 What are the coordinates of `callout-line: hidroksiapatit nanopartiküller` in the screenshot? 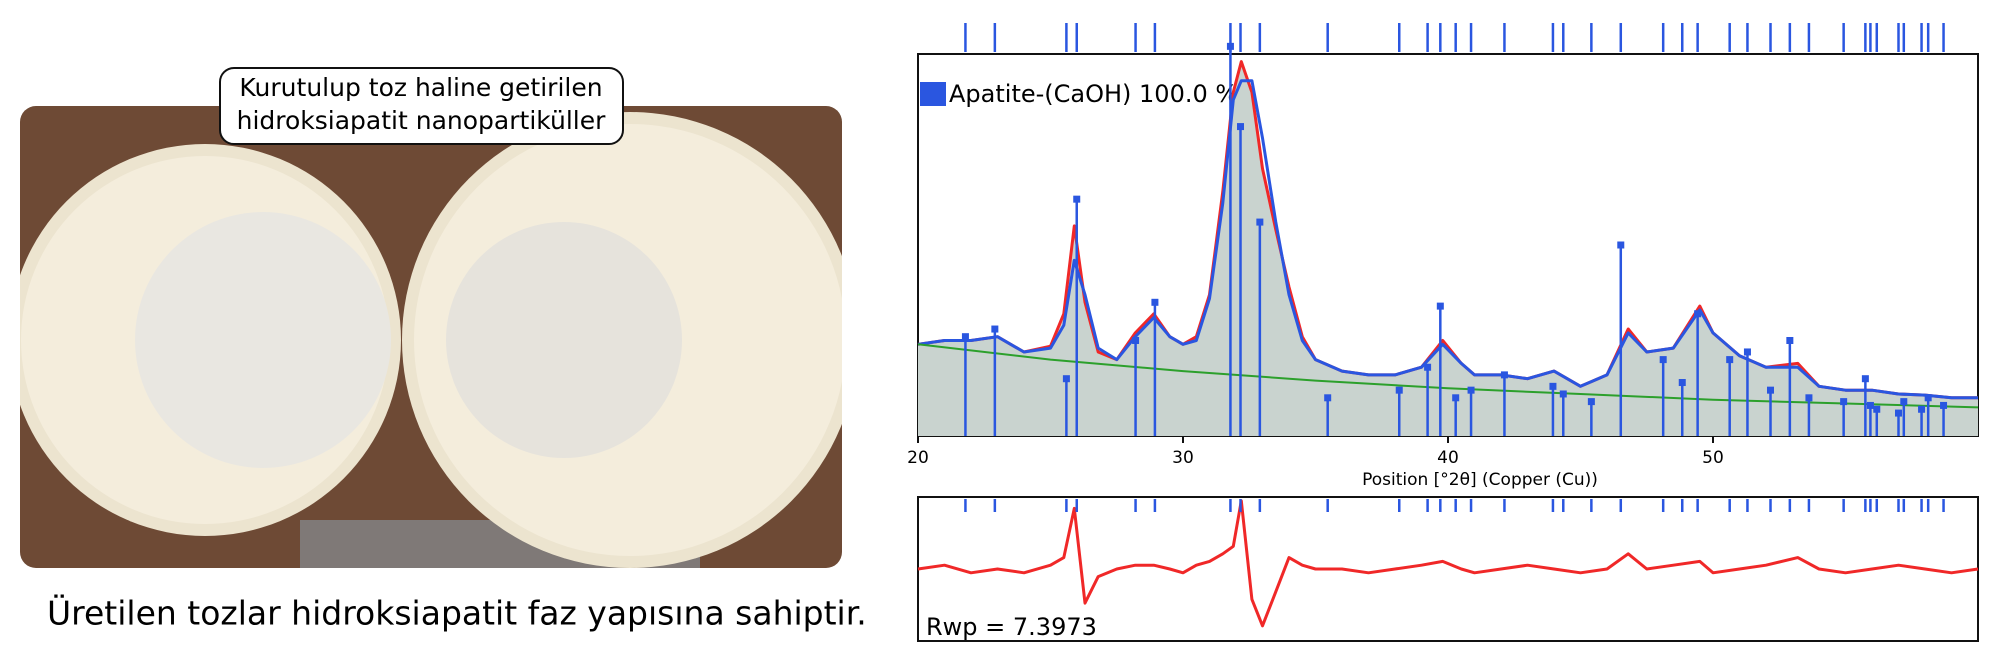 It's located at (421, 120).